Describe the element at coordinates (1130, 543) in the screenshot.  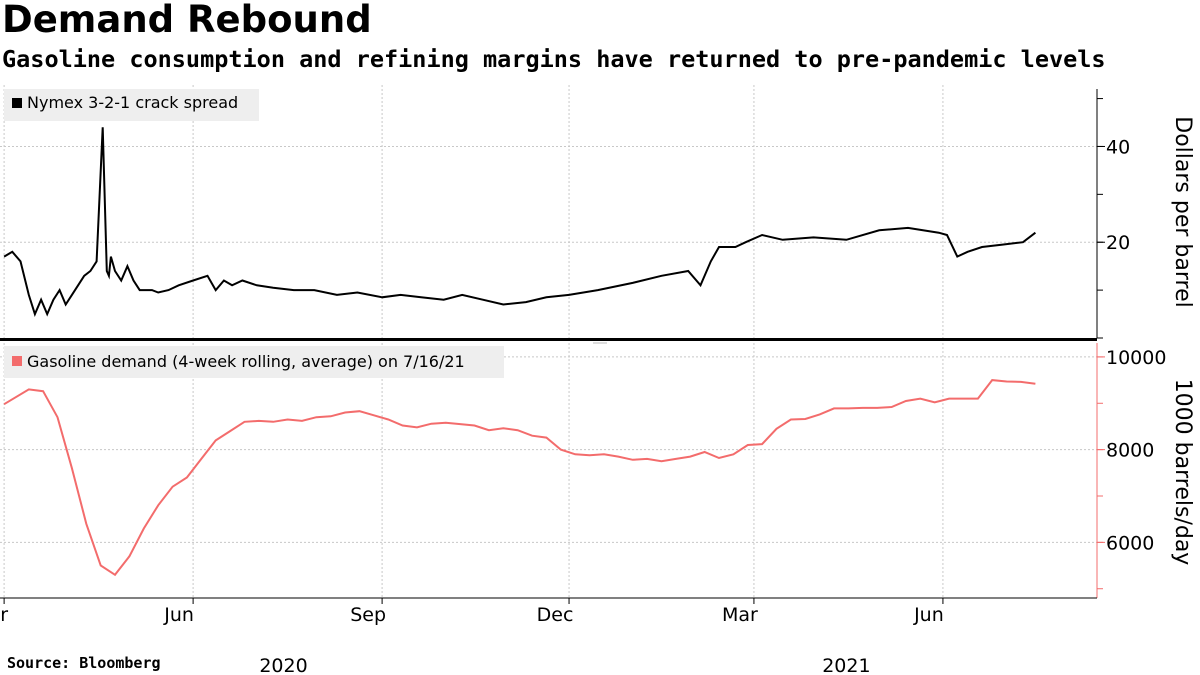
I see `demand-ytick-label-0: 6000` at that location.